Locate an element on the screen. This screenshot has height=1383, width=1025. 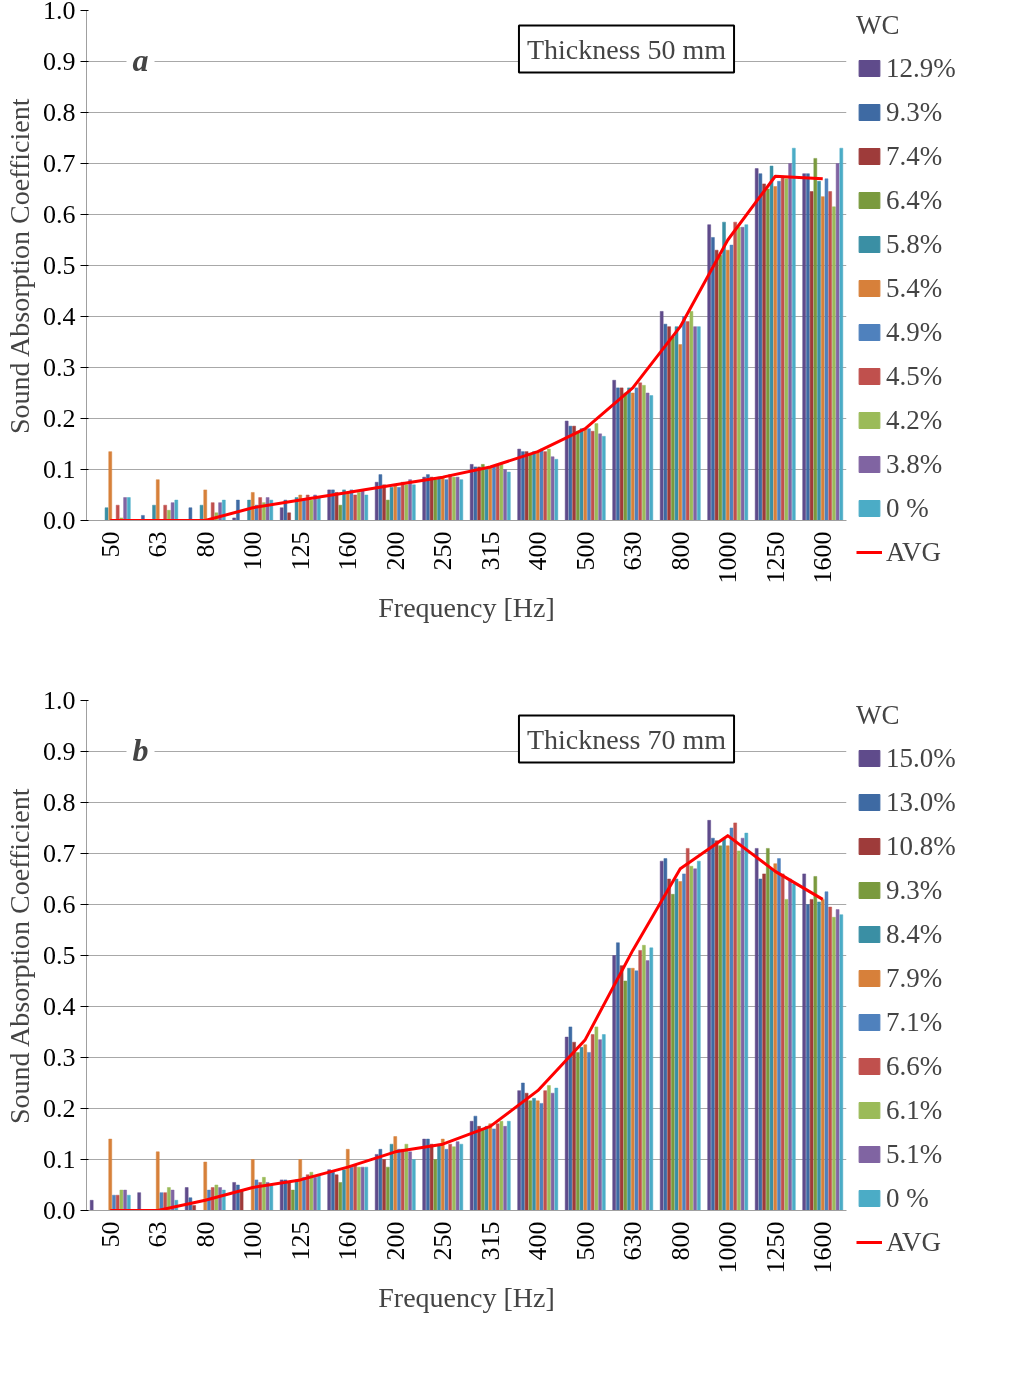
legend-label: 7.9% is located at coordinates (915, 978).